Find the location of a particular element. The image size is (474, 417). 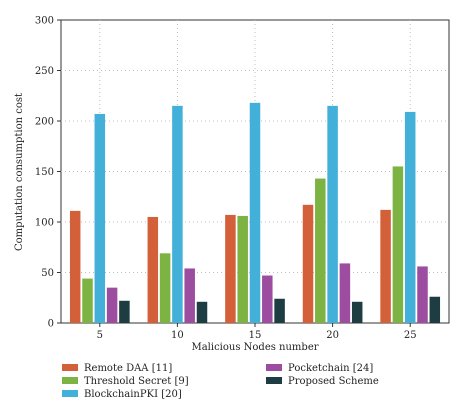

x-tick-label: 5 is located at coordinates (100, 335).